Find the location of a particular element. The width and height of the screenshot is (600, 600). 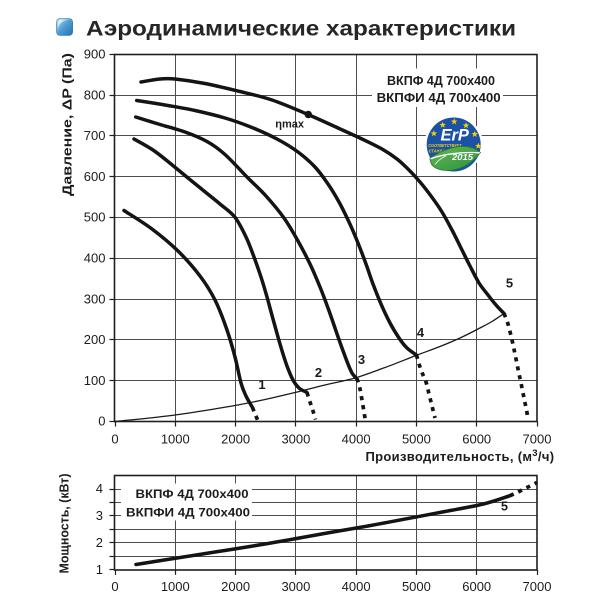

svg-text: 500 is located at coordinates (95, 217).